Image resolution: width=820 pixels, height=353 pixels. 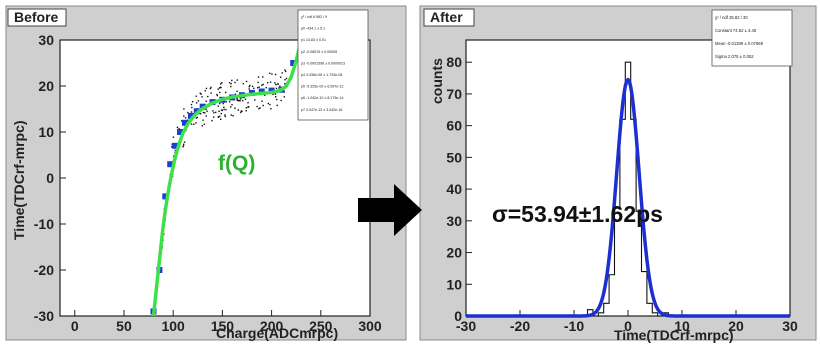 I want to click on before-profile-point, so click(x=170, y=164).